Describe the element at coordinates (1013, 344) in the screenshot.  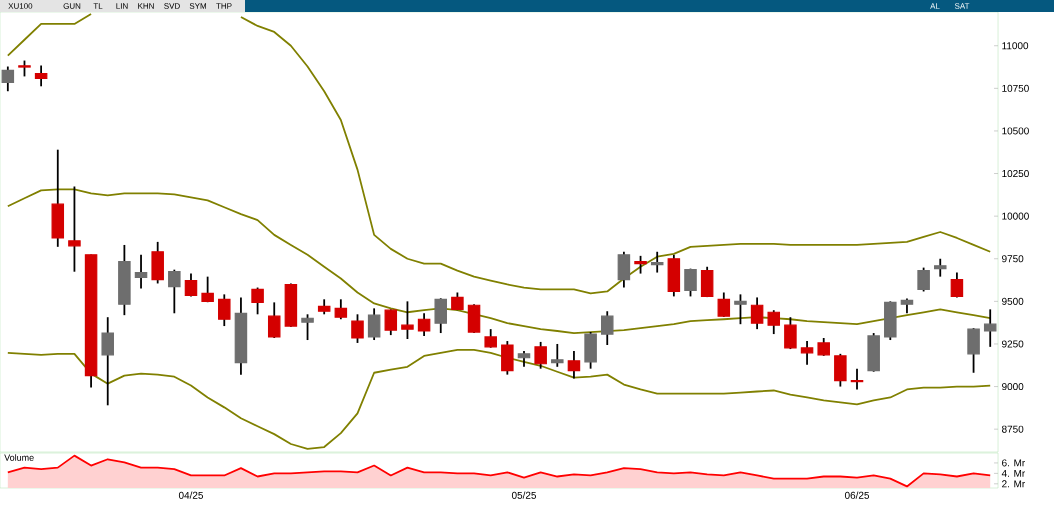
I see `y-tick-label: 9250` at that location.